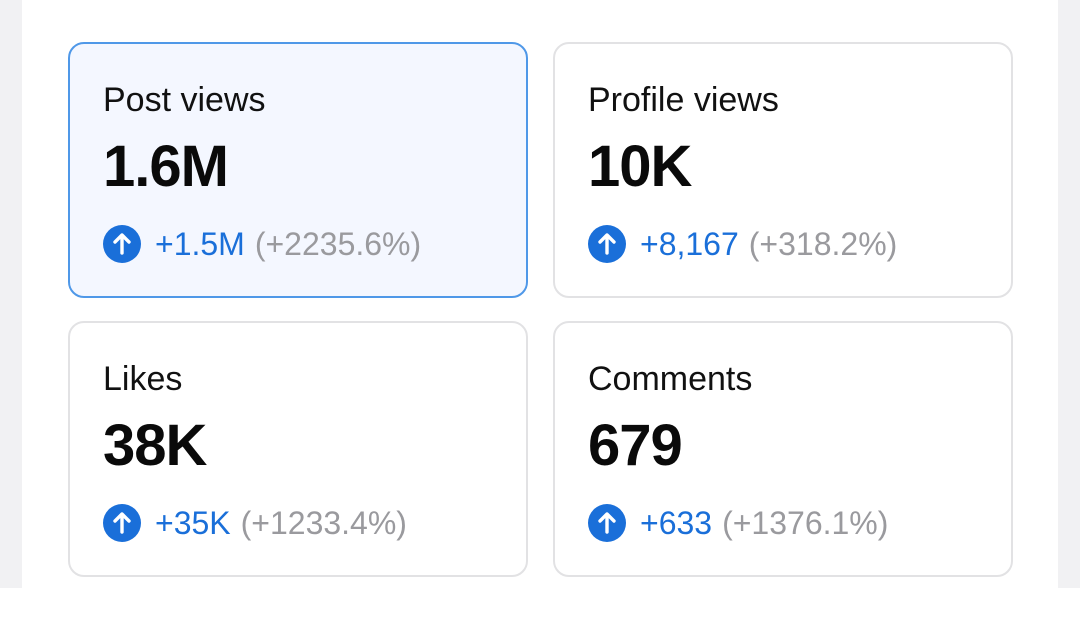 This screenshot has height=627, width=1080. Describe the element at coordinates (640, 166) in the screenshot. I see `metric-value: 10K` at that location.